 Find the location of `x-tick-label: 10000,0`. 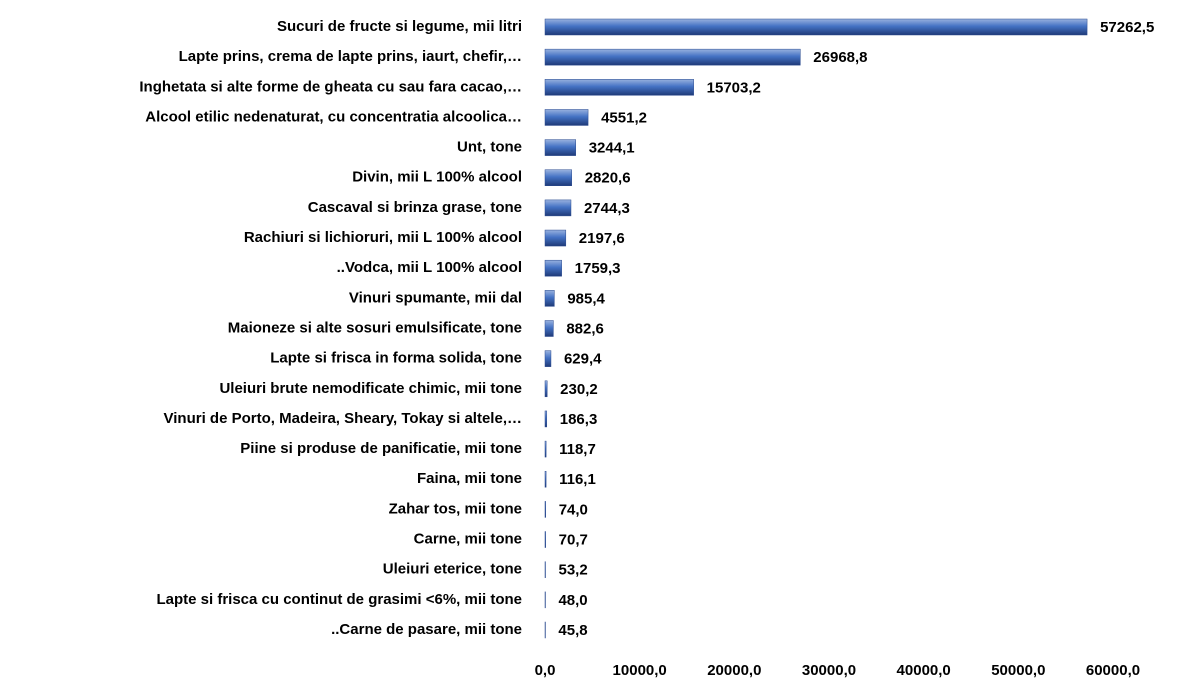

x-tick-label: 10000,0 is located at coordinates (640, 670).